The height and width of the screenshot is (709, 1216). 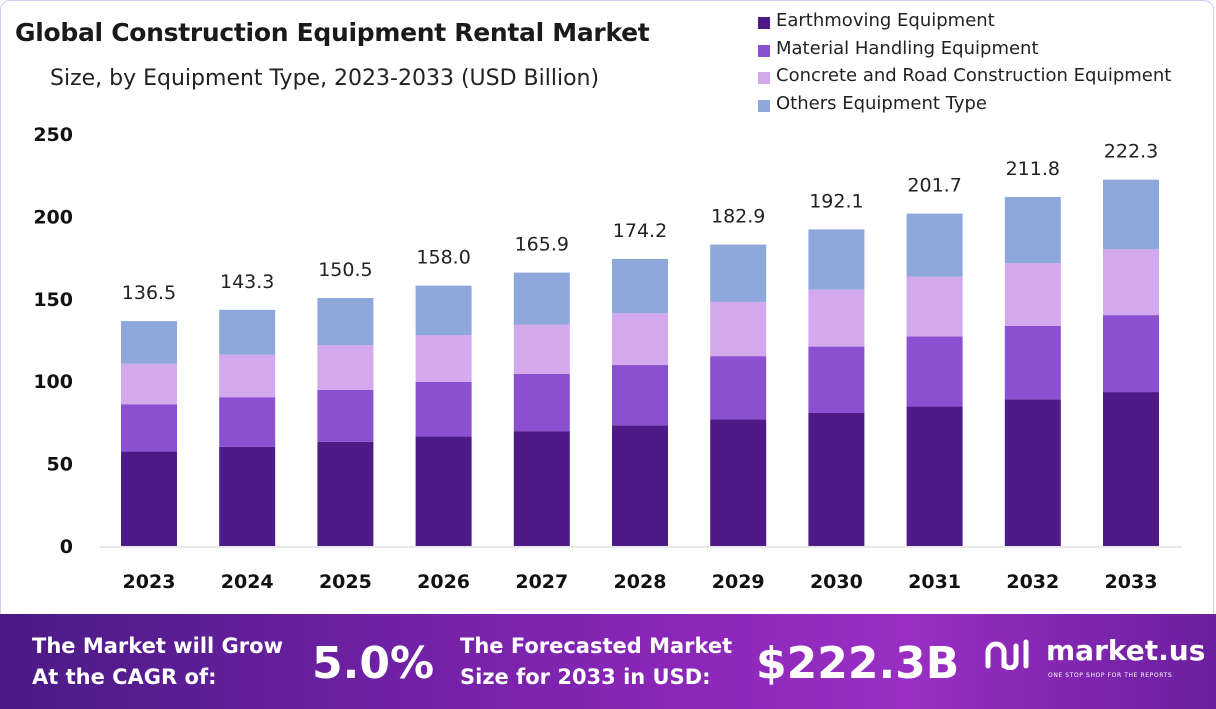 What do you see at coordinates (1110, 675) in the screenshot?
I see `brand-tagline: ONE STOP SHOP FOR THE REPORTS` at bounding box center [1110, 675].